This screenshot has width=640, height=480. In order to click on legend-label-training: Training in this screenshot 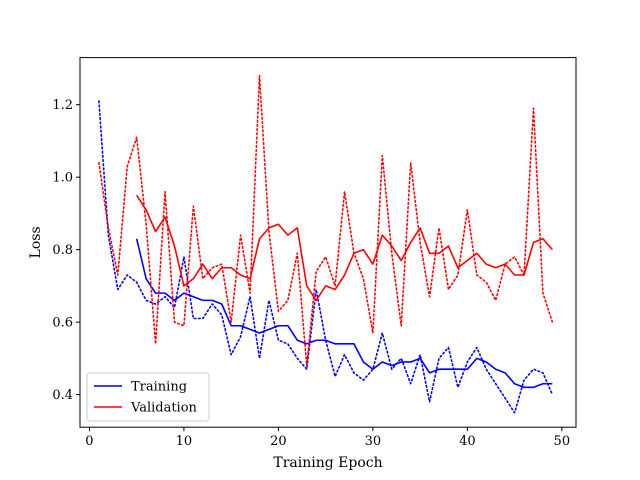, I will do `click(159, 387)`.